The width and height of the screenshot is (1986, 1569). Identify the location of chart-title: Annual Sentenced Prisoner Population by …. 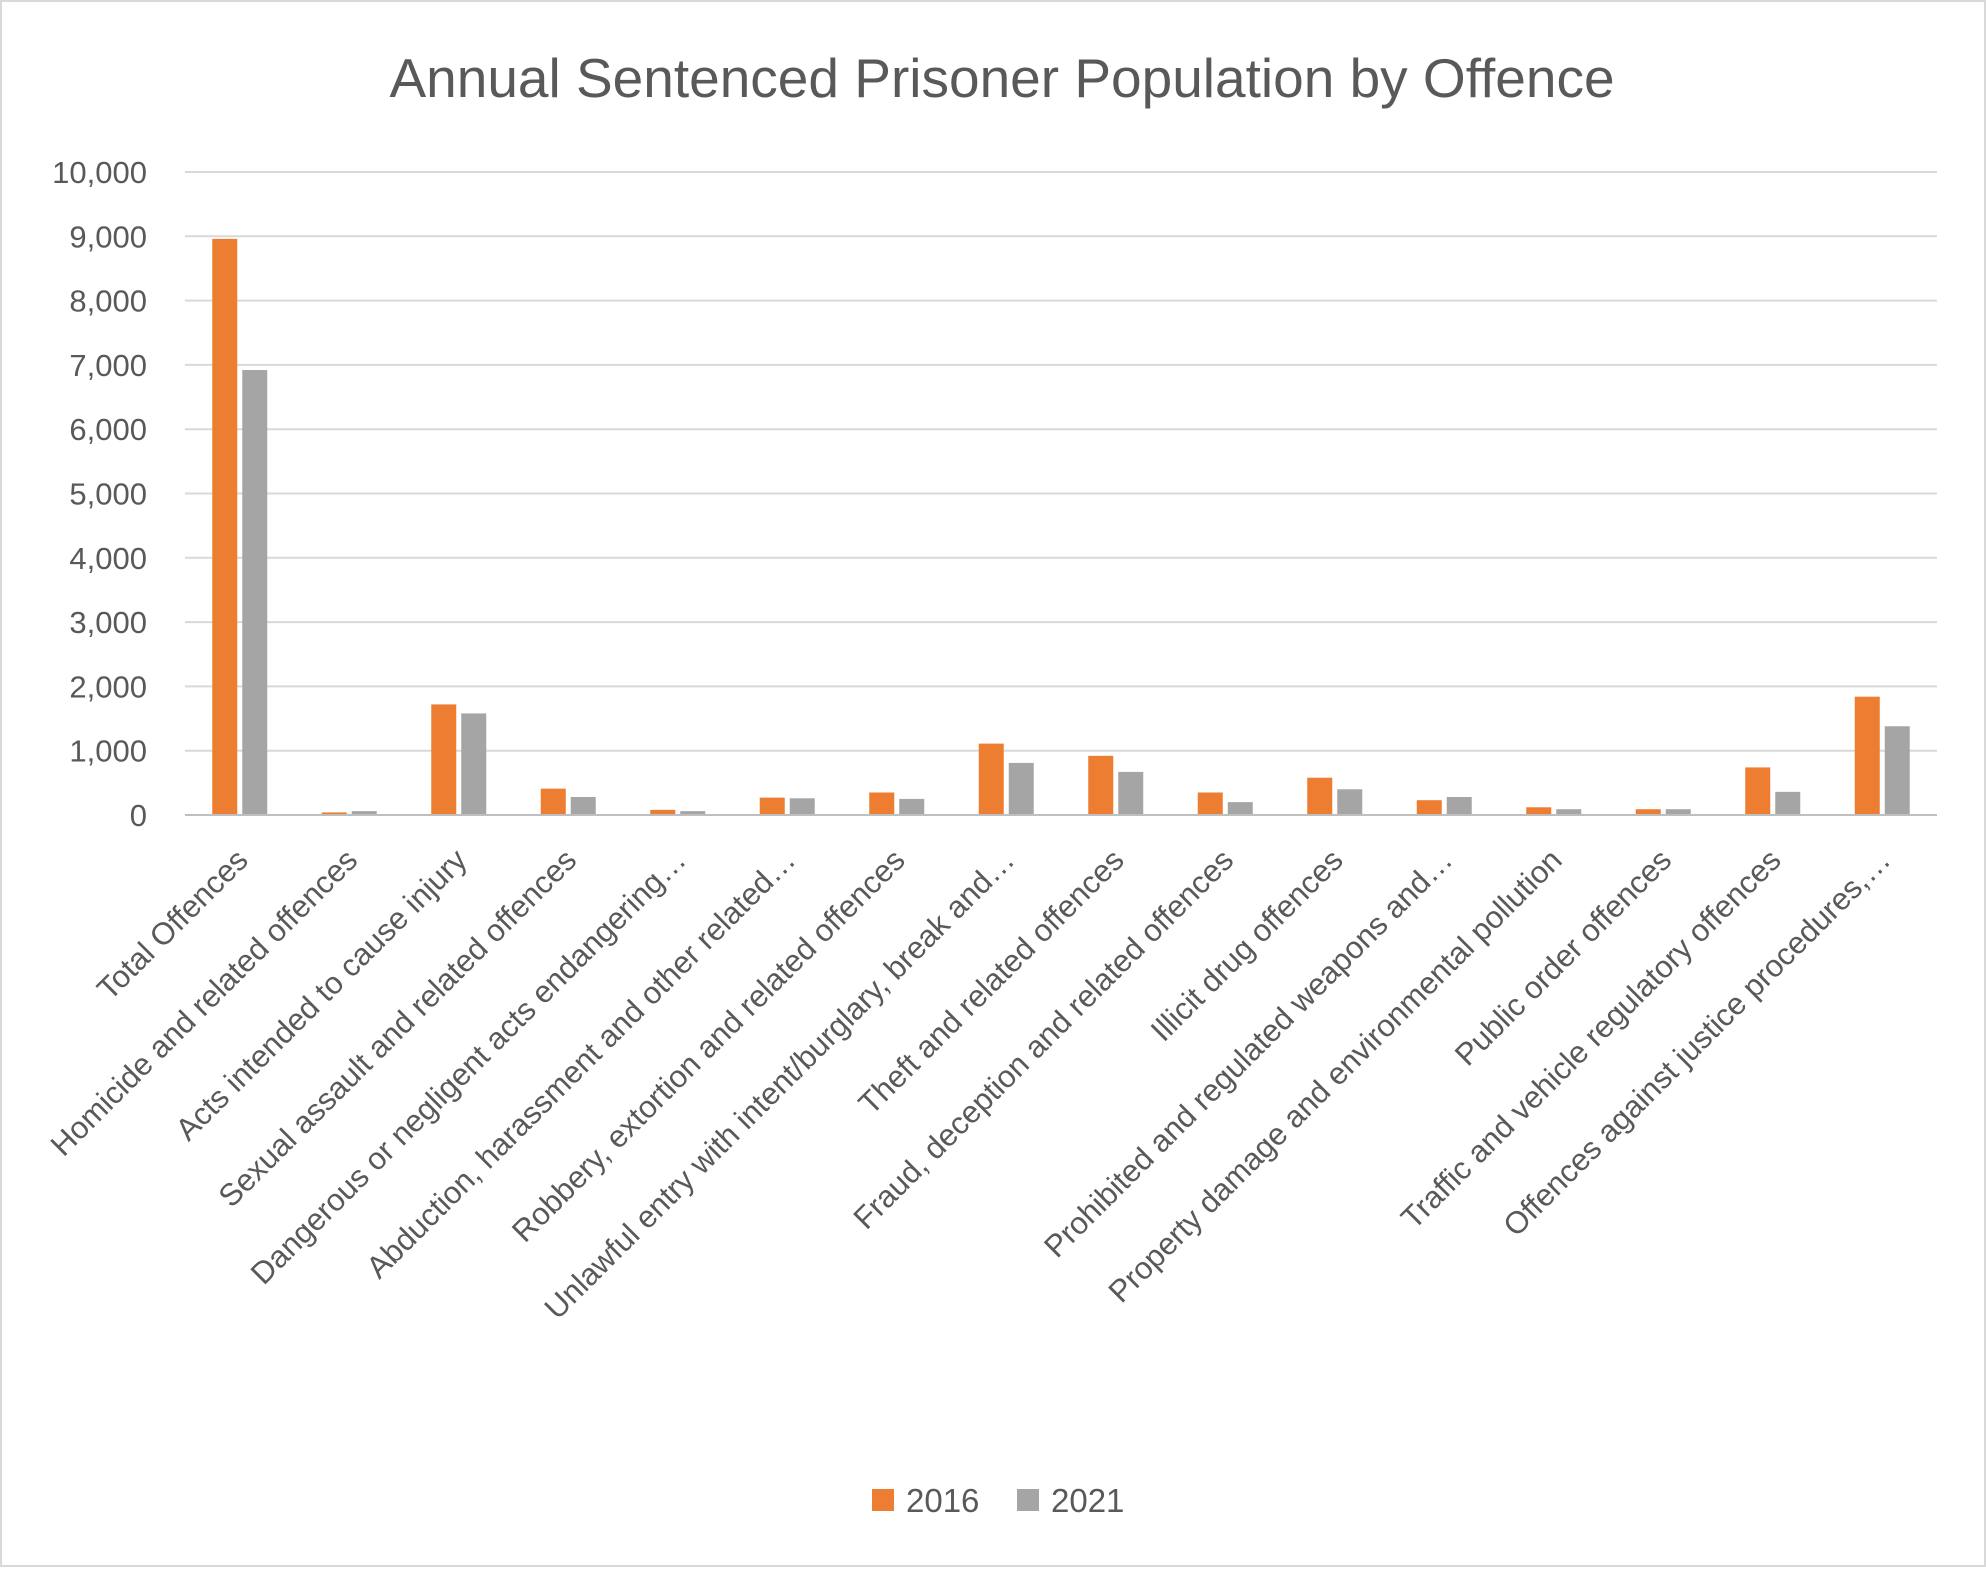
(1001, 78).